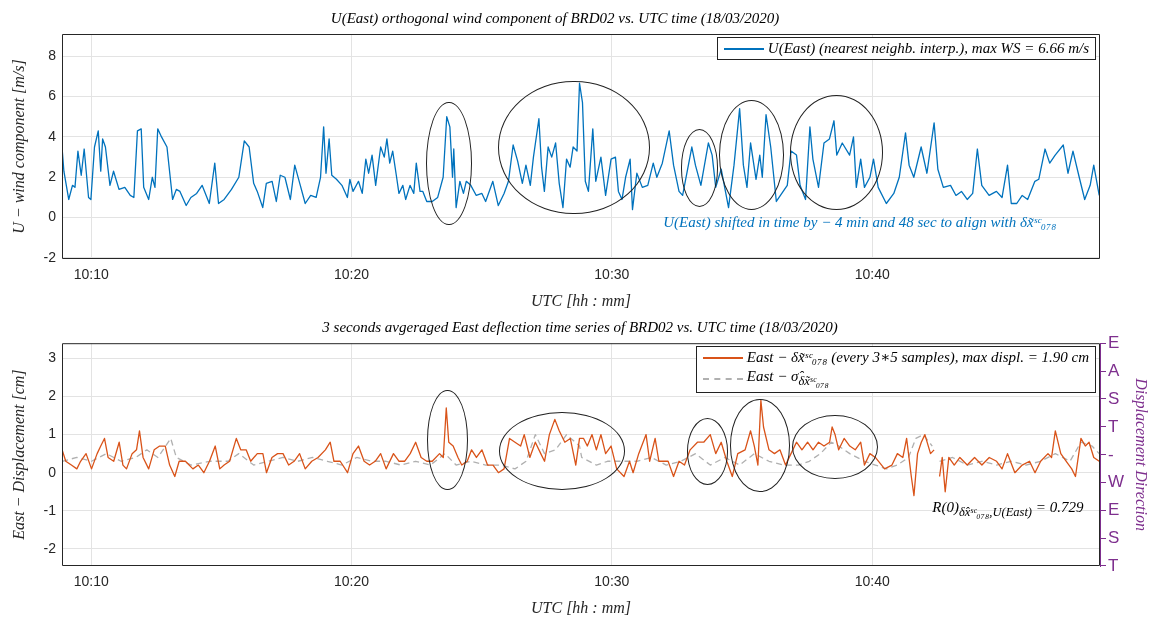 This screenshot has height=630, width=1166. I want to click on y2-axis-title: Displacement Direction, so click(1141, 454).